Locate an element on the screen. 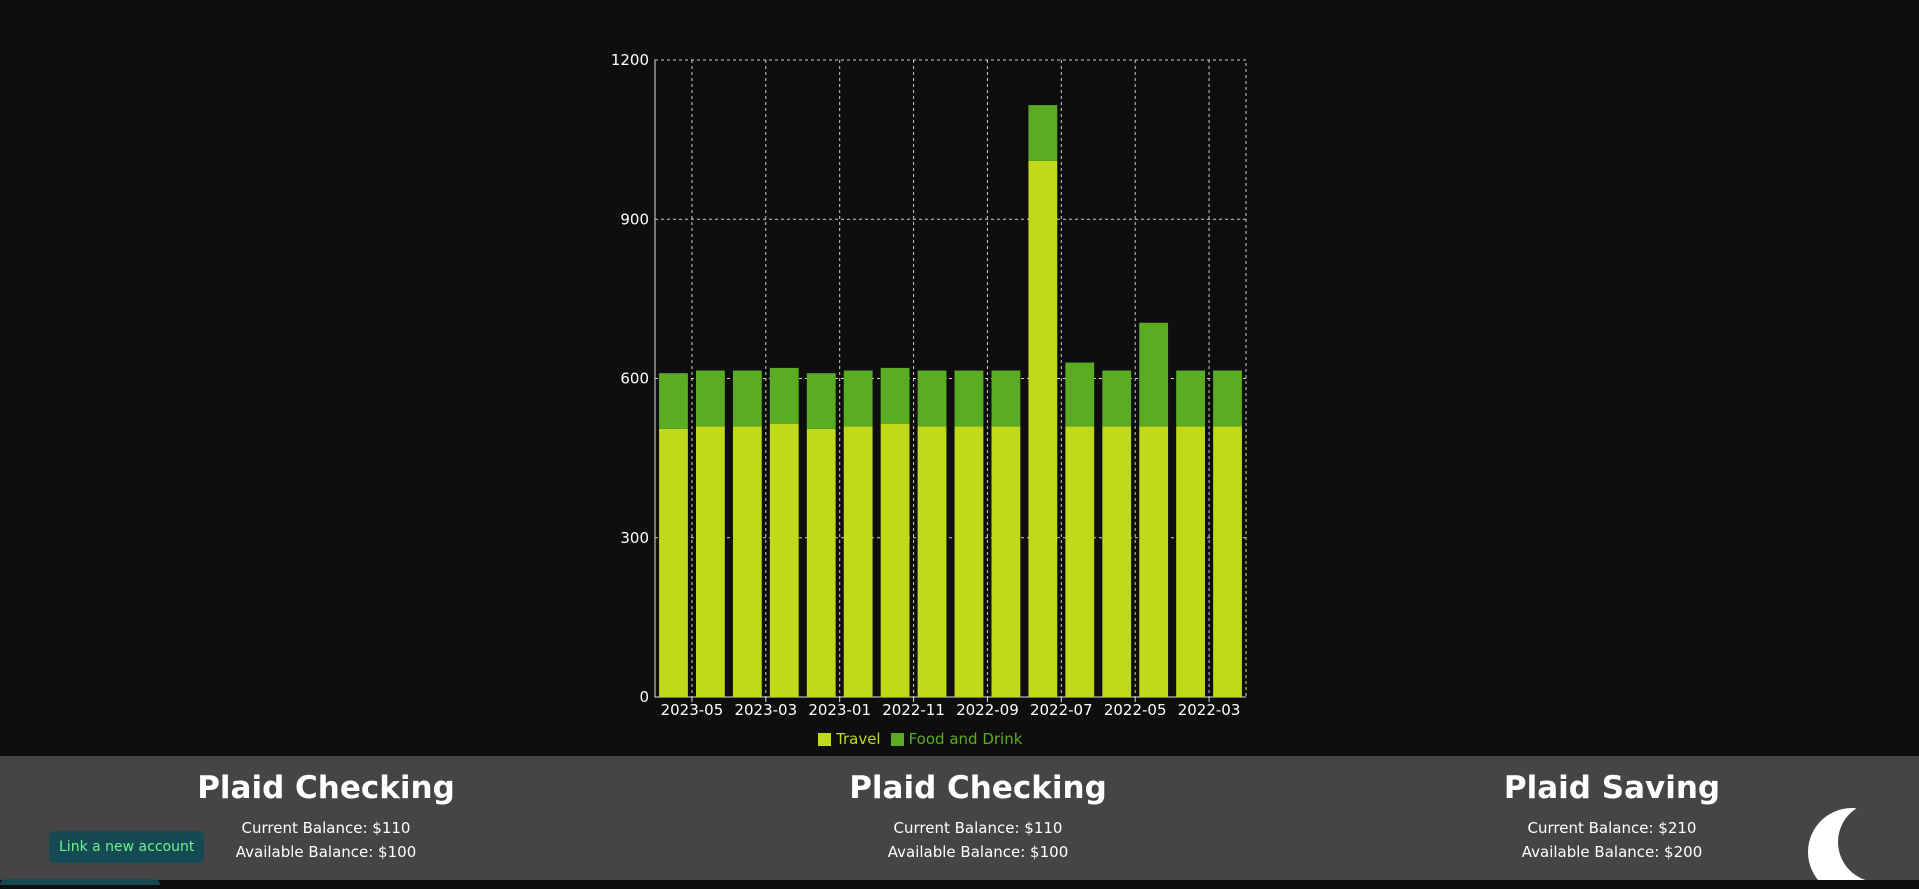 Image resolution: width=1919 pixels, height=889 pixels. legend-label-food-and-drink: Food and Drink is located at coordinates (966, 739).